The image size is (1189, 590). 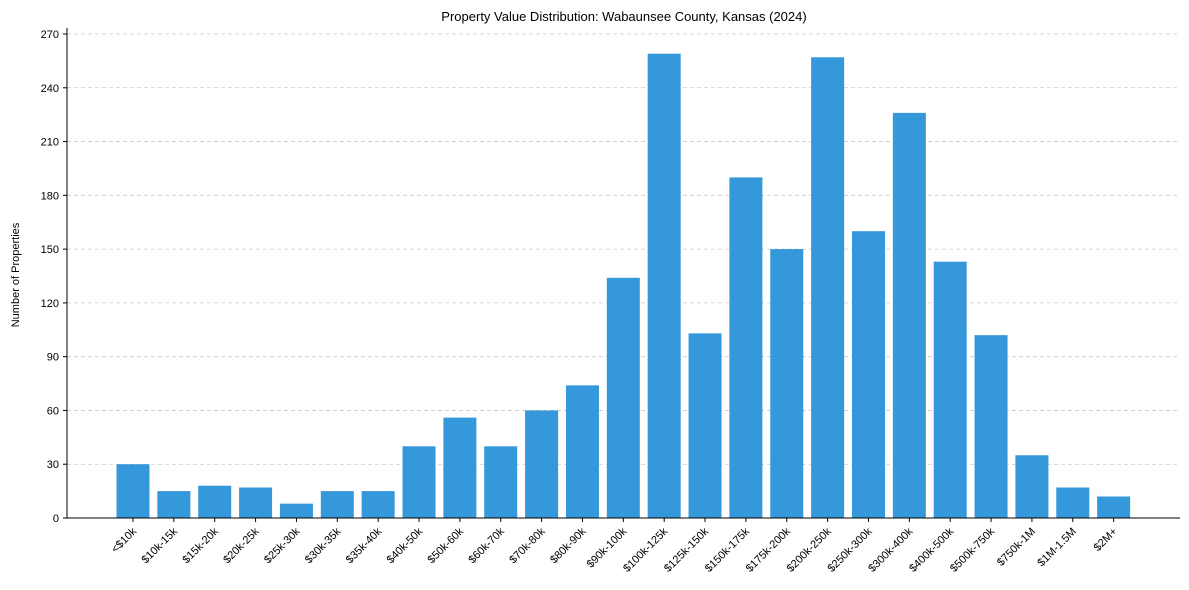 I want to click on y-tick-label: 210, so click(x=50, y=143).